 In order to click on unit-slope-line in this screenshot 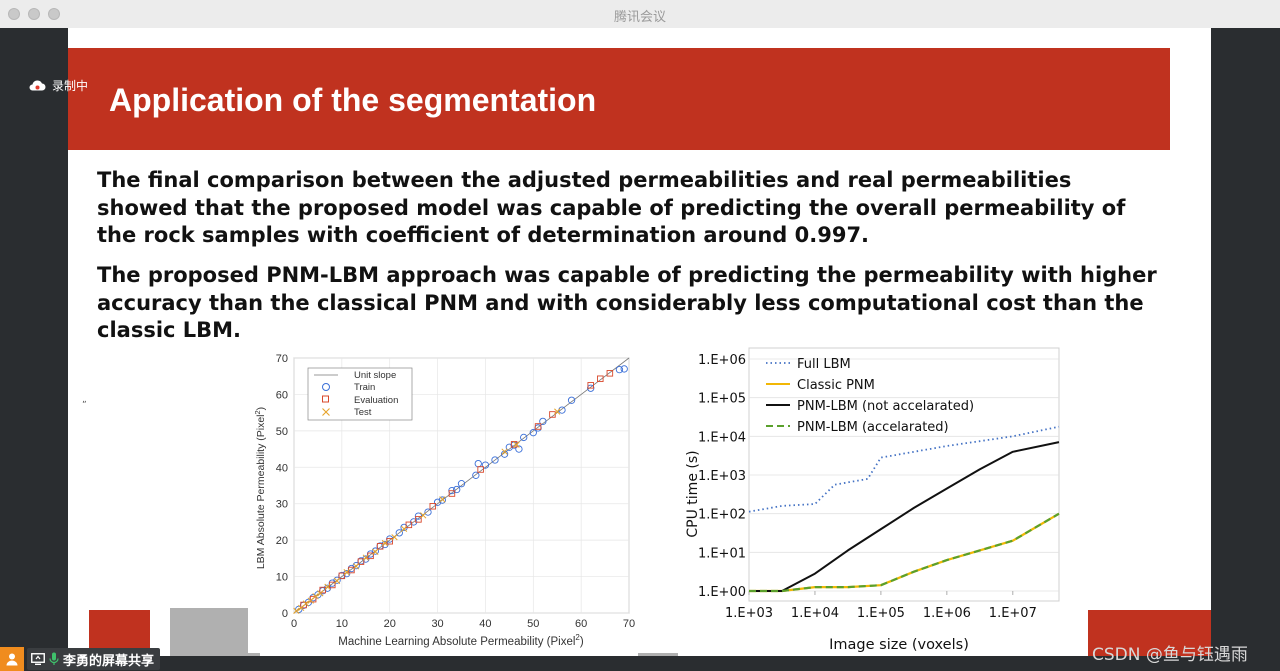, I will do `click(461, 485)`.